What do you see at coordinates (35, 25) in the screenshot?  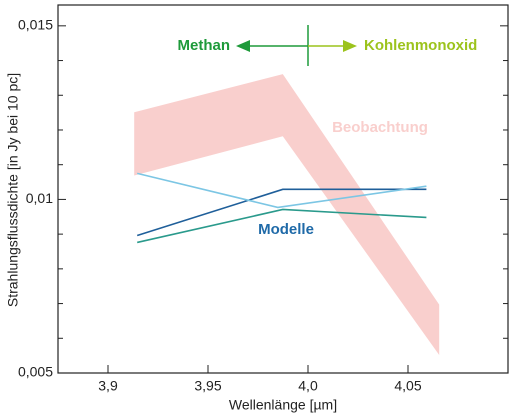 I see `y-tick-label: 0,015` at bounding box center [35, 25].